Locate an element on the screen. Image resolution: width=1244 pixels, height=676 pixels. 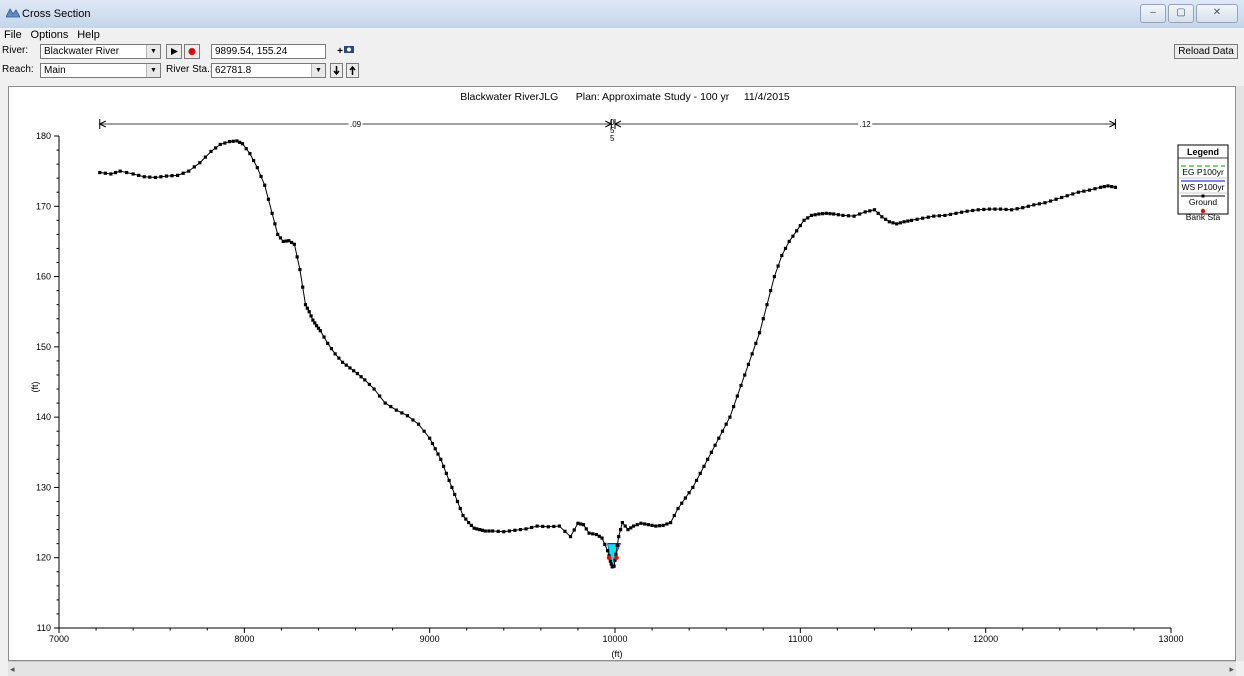
add-camera-button: + is located at coordinates (346, 51).